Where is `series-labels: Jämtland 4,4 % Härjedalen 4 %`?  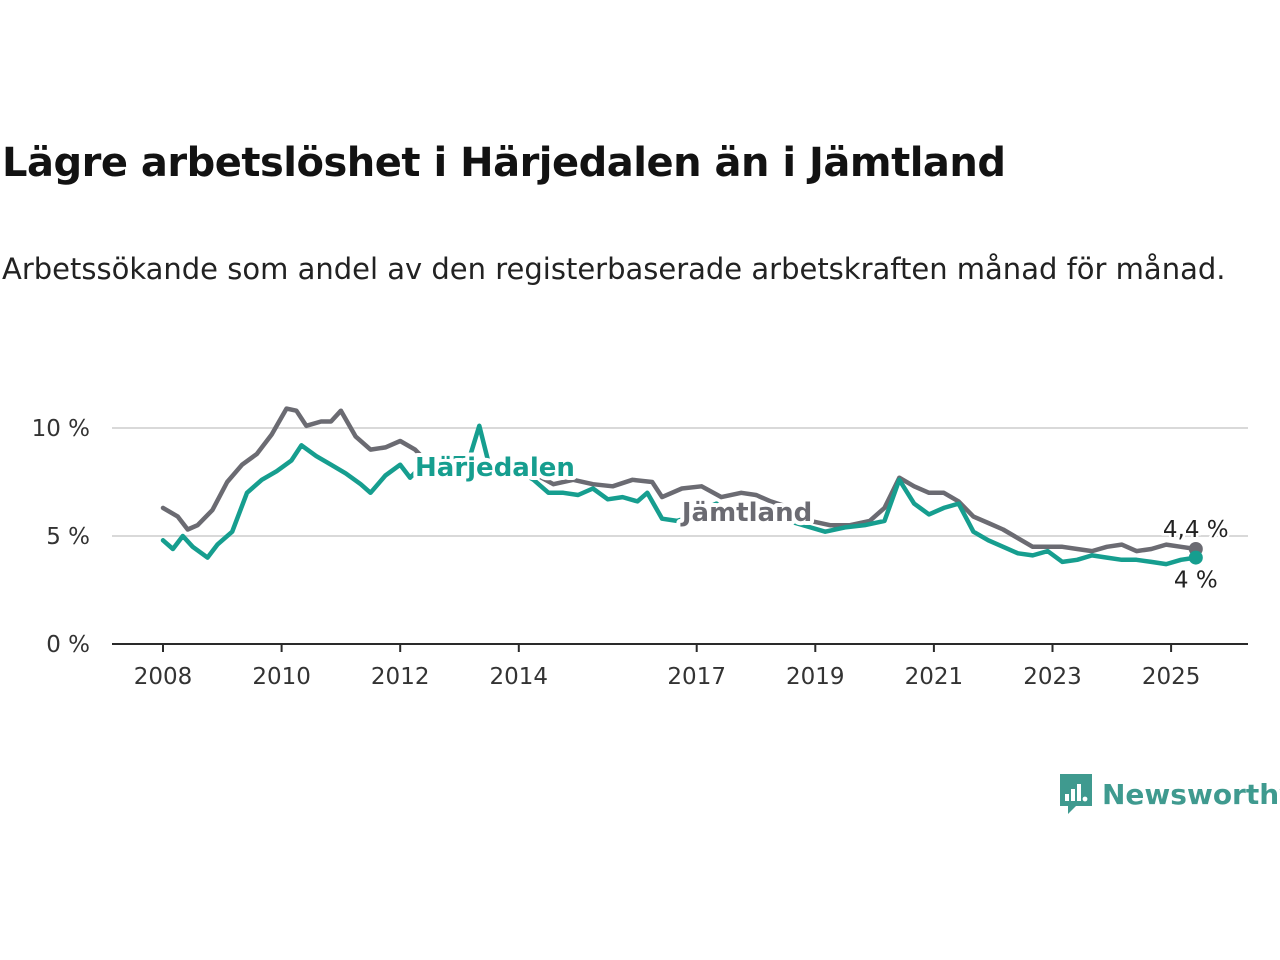 series-labels: Jämtland 4,4 % Härjedalen 4 % is located at coordinates (821, 522).